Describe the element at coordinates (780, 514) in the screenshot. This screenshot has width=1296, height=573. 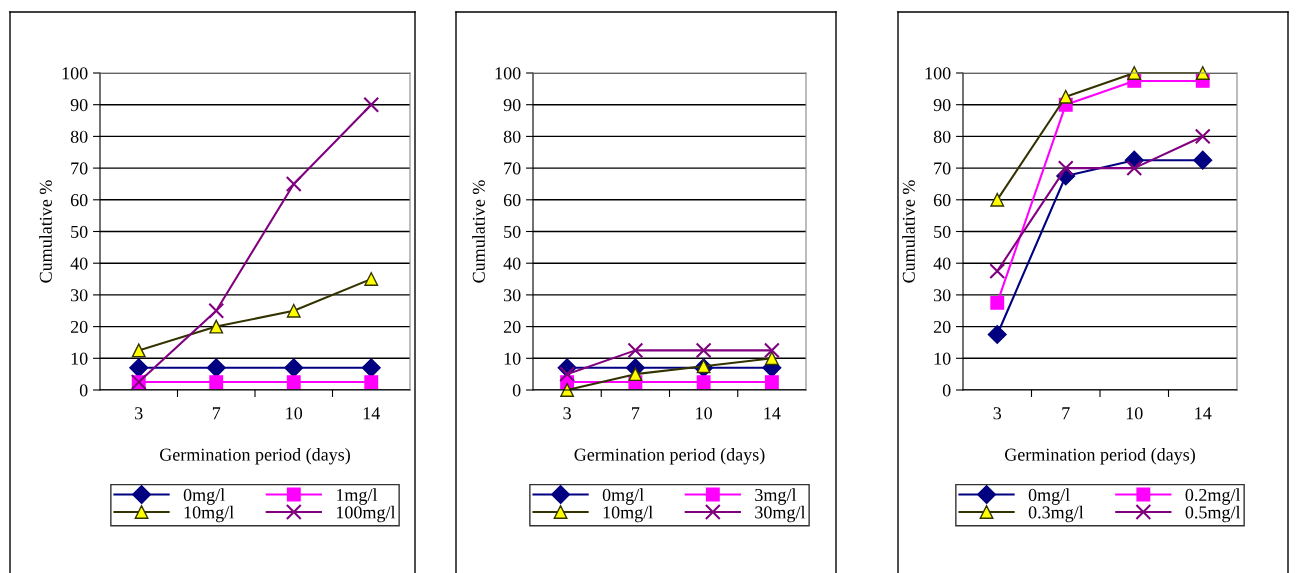
I see `legend-label: 30mg/l` at that location.